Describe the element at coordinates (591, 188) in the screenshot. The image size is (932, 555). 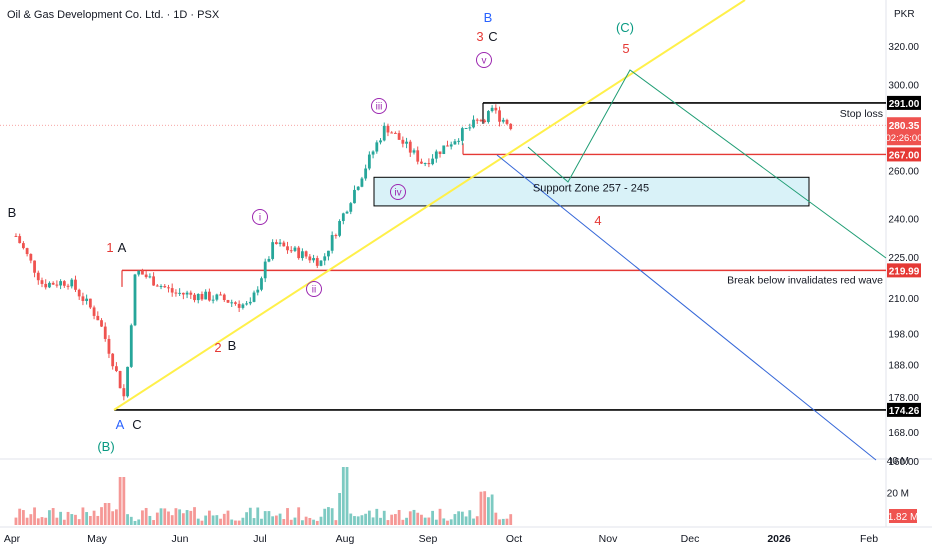
I see `support-zone-label: Support Zone 257 - 245` at that location.